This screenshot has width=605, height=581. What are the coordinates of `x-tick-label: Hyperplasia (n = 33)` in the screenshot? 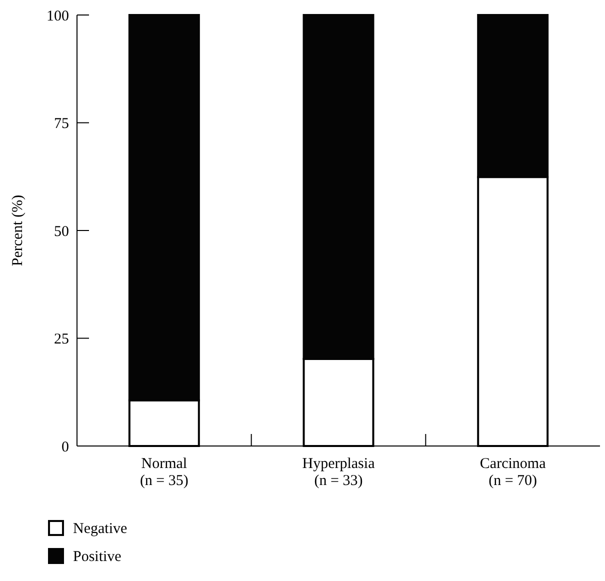 It's located at (339, 472).